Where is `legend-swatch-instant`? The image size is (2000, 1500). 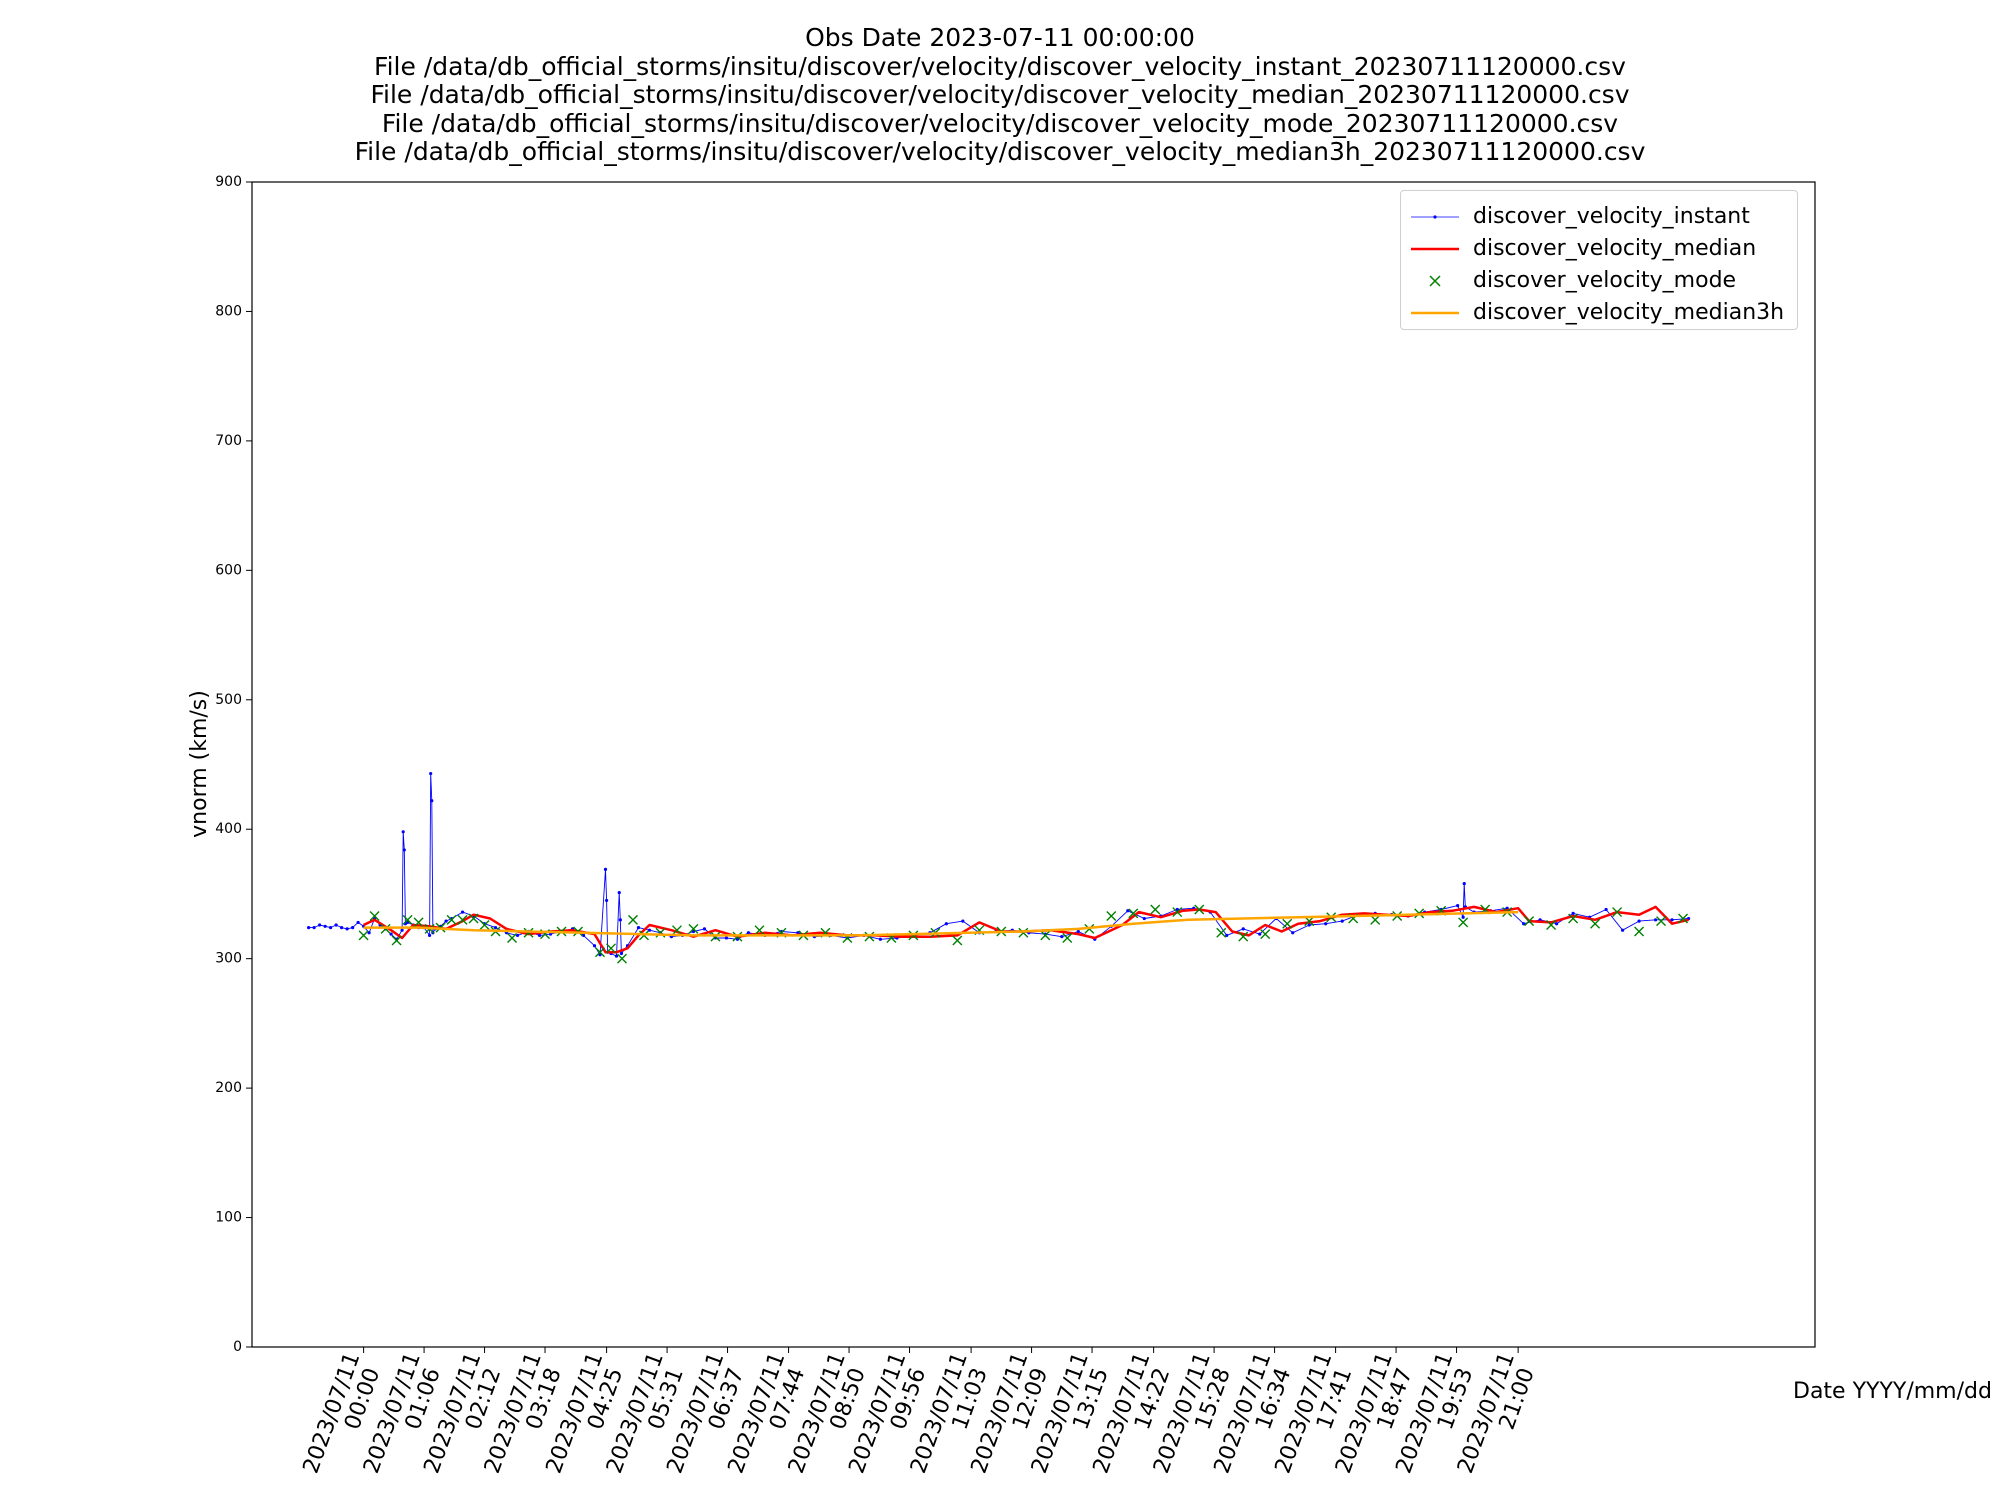
legend-swatch-instant is located at coordinates (1435, 217).